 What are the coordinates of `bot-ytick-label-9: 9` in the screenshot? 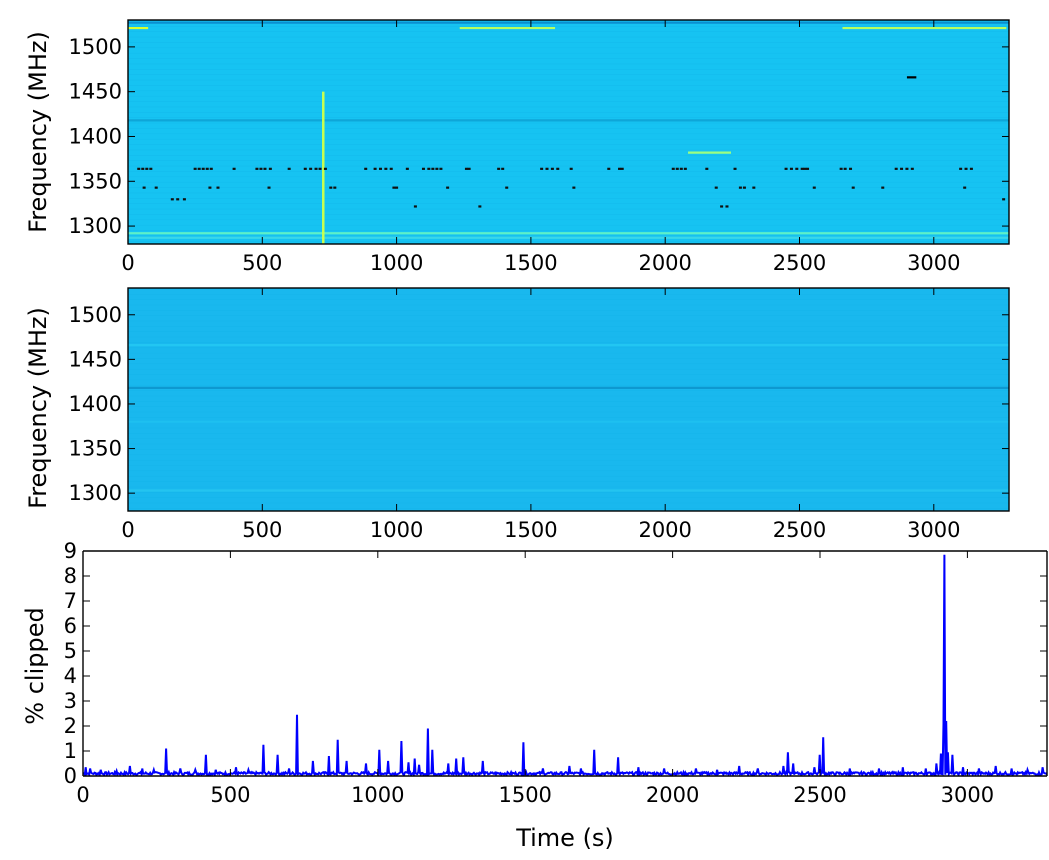 It's located at (70, 551).